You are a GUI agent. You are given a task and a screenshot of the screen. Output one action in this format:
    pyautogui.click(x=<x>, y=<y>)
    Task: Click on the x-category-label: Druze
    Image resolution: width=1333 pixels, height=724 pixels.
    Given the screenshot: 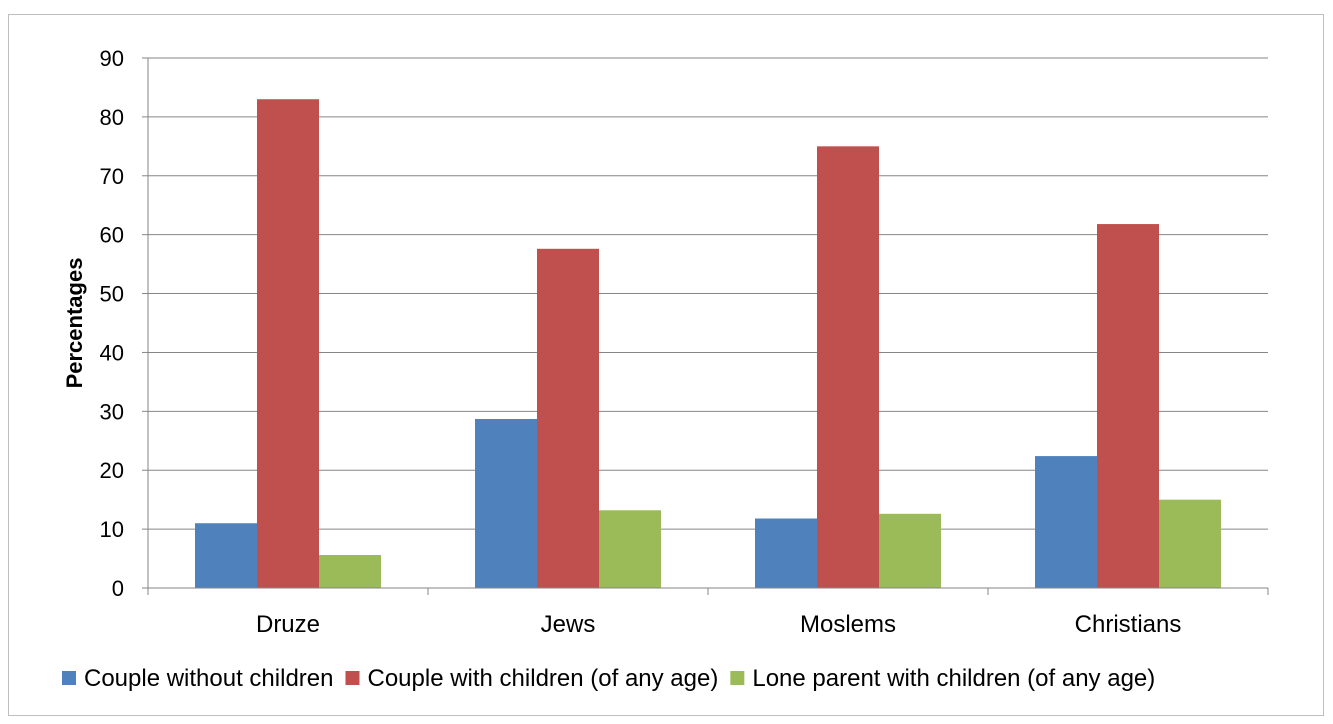 What is the action you would take?
    pyautogui.click(x=288, y=624)
    